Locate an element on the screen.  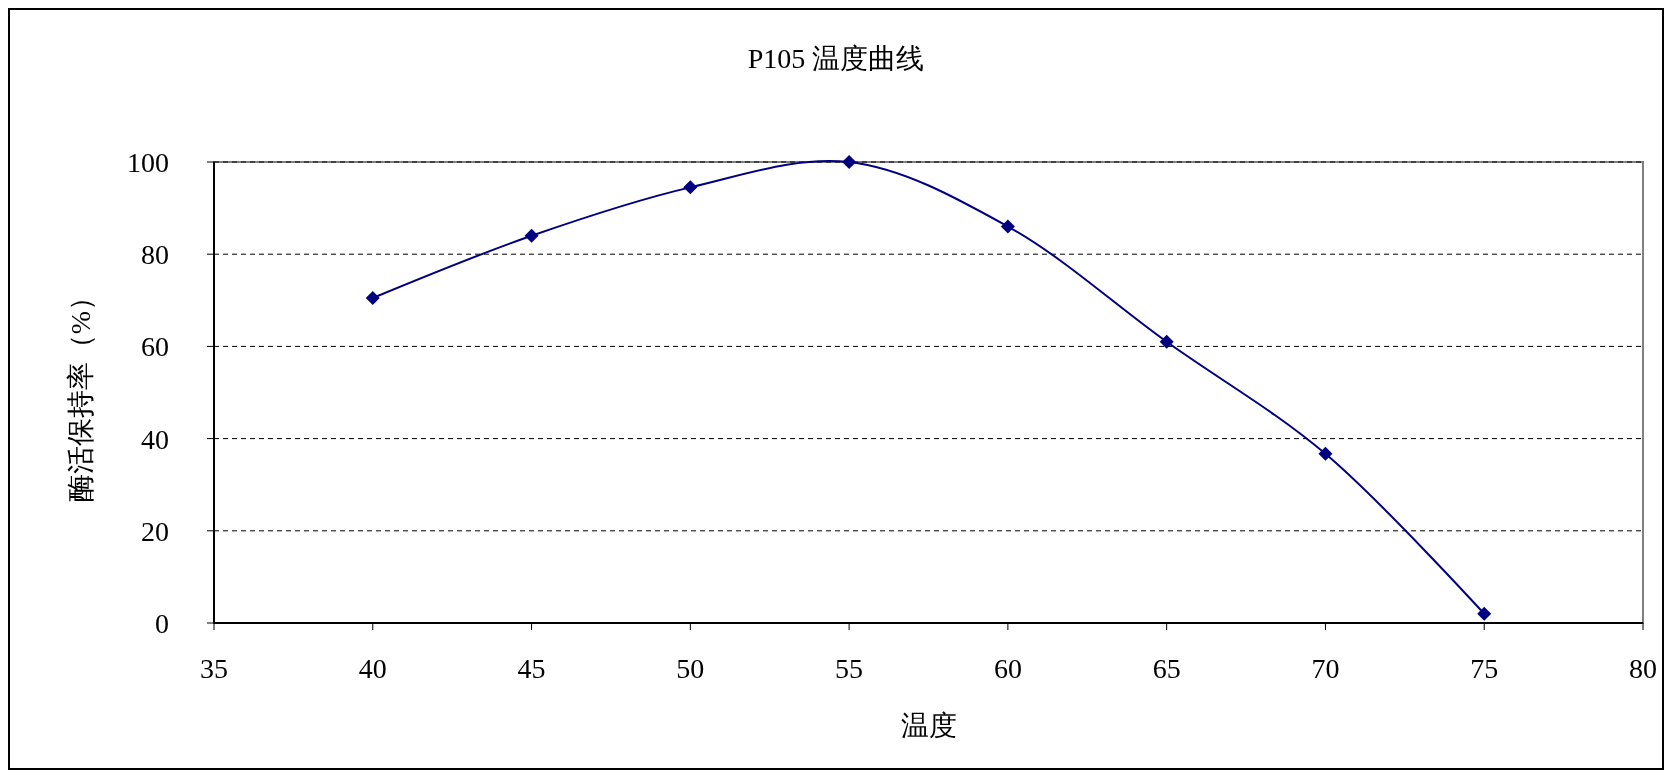
chart-title: P105 温度曲线 is located at coordinates (836, 58).